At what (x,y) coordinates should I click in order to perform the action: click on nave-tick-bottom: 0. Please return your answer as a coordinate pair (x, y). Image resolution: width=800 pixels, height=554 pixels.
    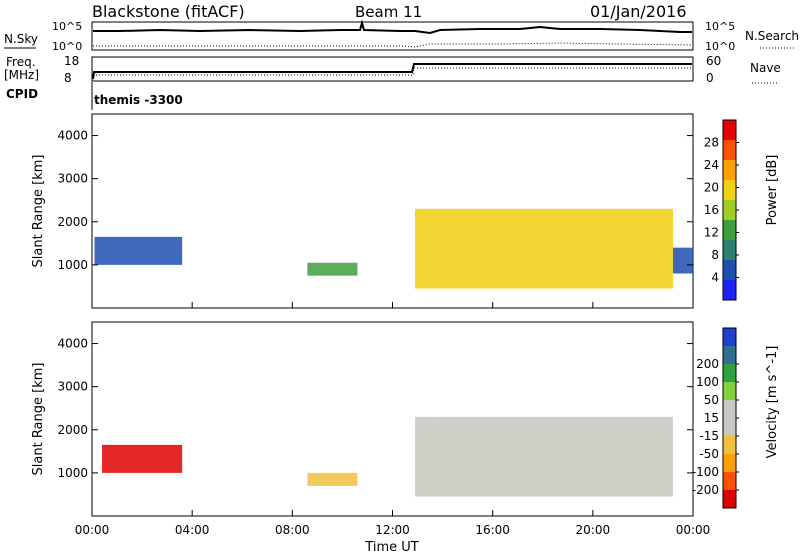
    Looking at the image, I should click on (710, 78).